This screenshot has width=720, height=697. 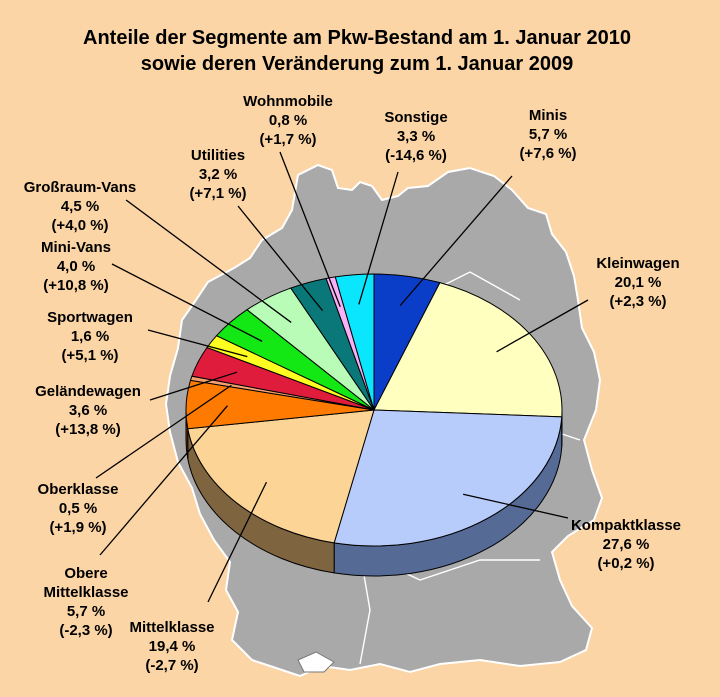 What do you see at coordinates (625, 563) in the screenshot?
I see `label-change-kompaktklasse: (+0,2 %)` at bounding box center [625, 563].